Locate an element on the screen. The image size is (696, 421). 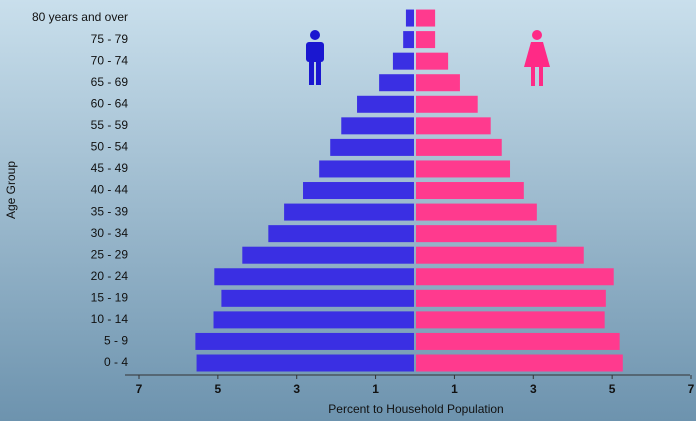
y-tick-label: 25 - 29 is located at coordinates (110, 254).